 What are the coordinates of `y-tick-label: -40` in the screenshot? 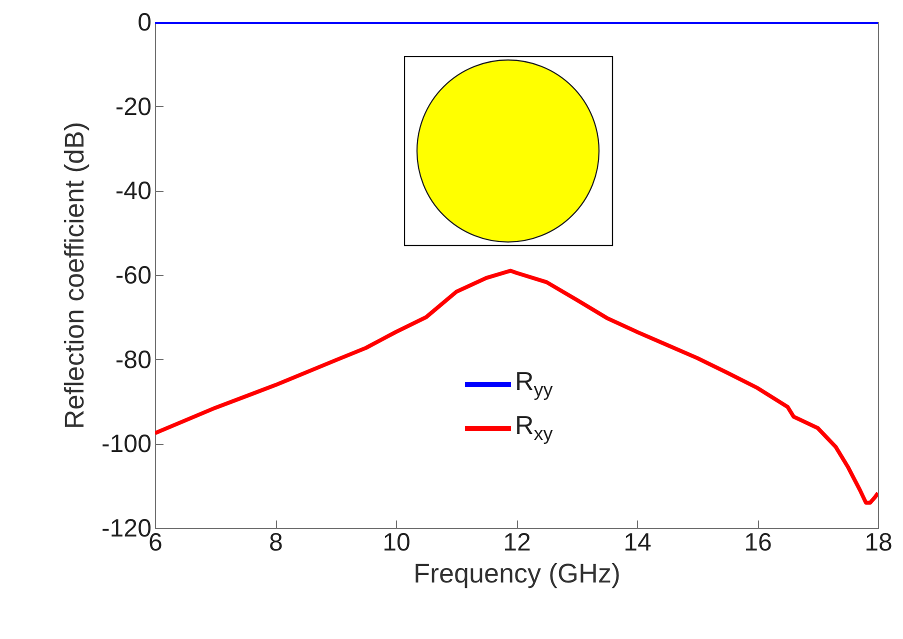 It's located at (133, 191).